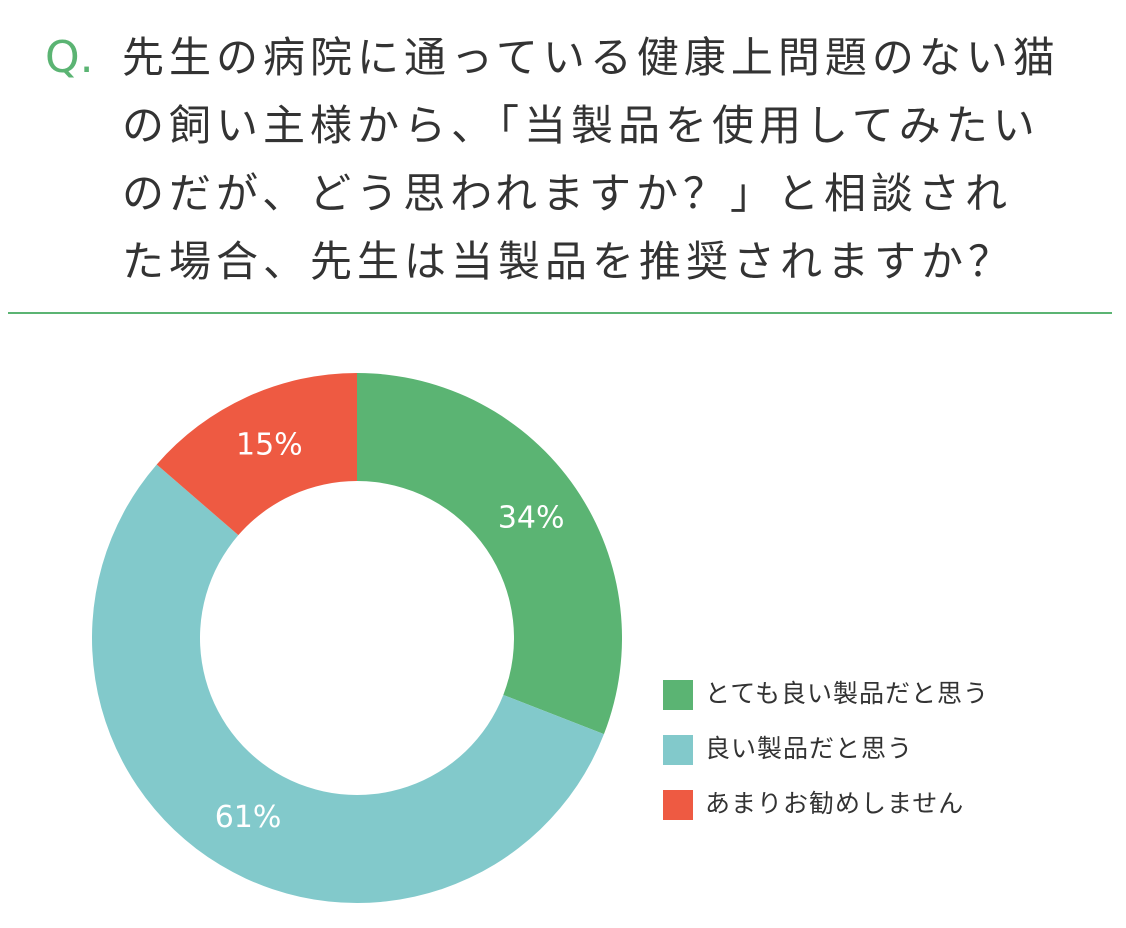 The height and width of the screenshot is (928, 1126). What do you see at coordinates (567, 193) in the screenshot?
I see `question-line: のだが、どう思われますか？」と相談され` at bounding box center [567, 193].